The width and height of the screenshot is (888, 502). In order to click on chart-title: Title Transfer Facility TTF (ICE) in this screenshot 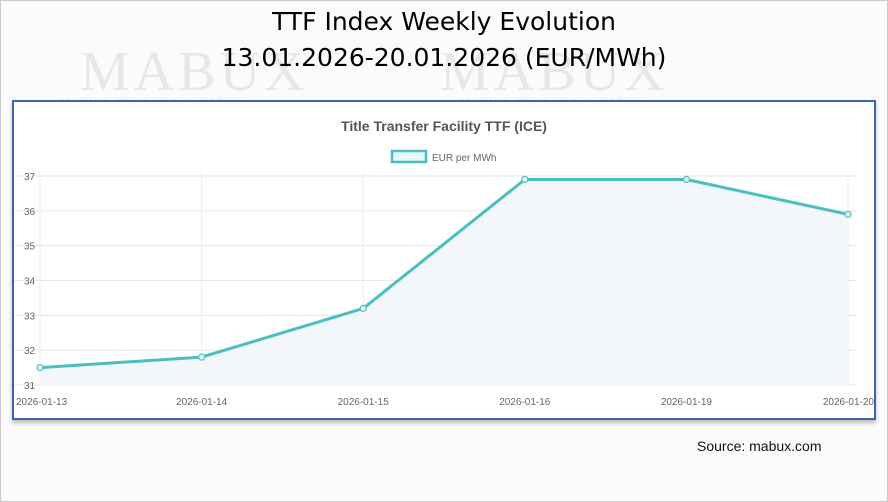, I will do `click(444, 126)`.